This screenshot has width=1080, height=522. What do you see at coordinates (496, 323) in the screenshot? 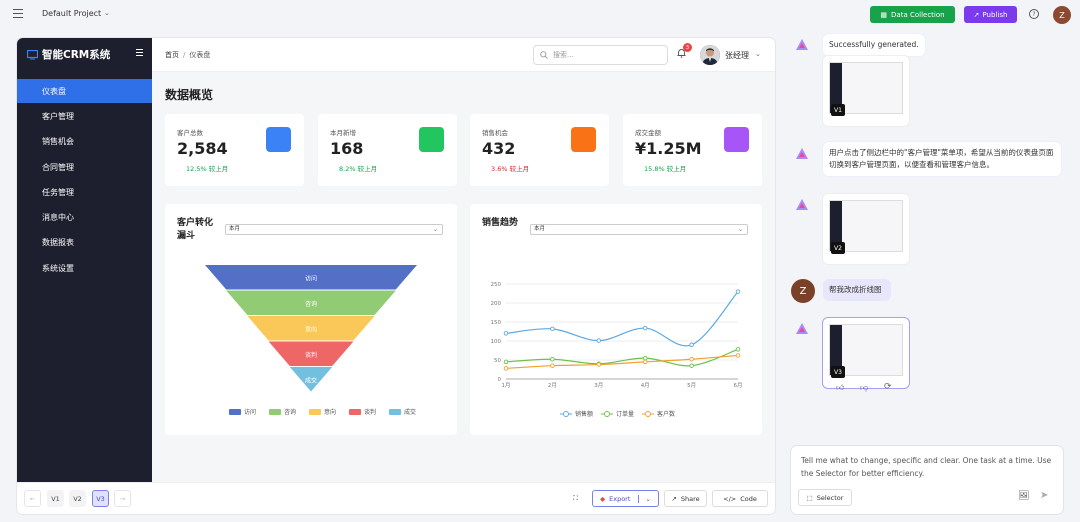
I see `y-tick-label: 150` at bounding box center [496, 323].